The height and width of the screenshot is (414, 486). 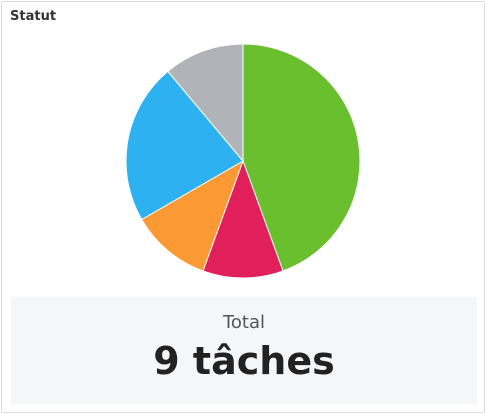 I want to click on summary-value: 9 tâches, so click(x=244, y=361).